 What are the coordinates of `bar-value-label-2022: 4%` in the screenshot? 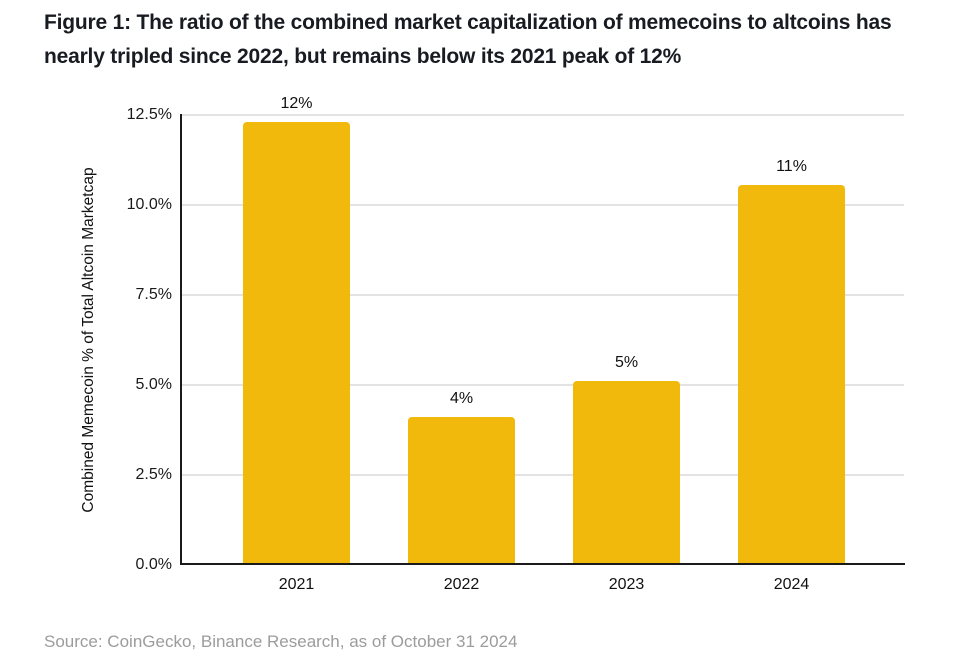 It's located at (461, 399).